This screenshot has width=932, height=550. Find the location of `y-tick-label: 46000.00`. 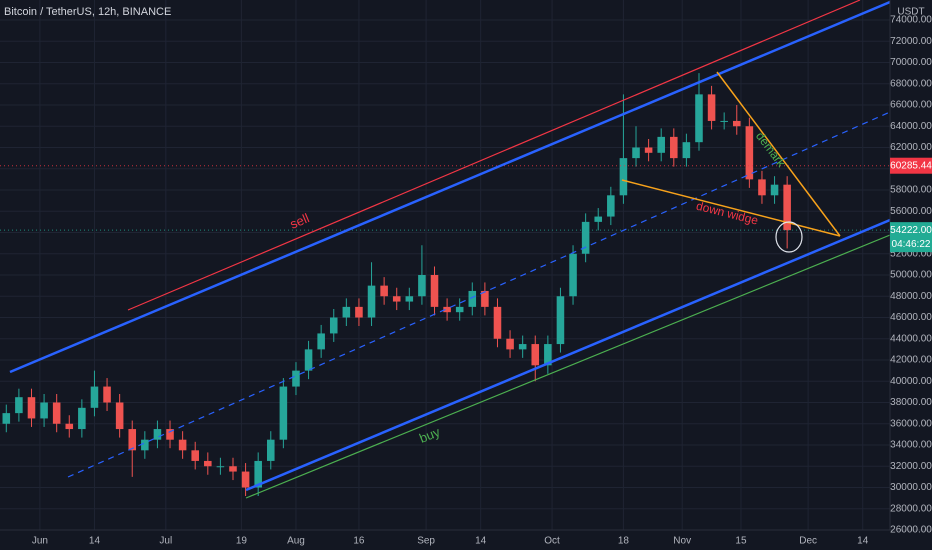

y-tick-label: 46000.00 is located at coordinates (911, 317).